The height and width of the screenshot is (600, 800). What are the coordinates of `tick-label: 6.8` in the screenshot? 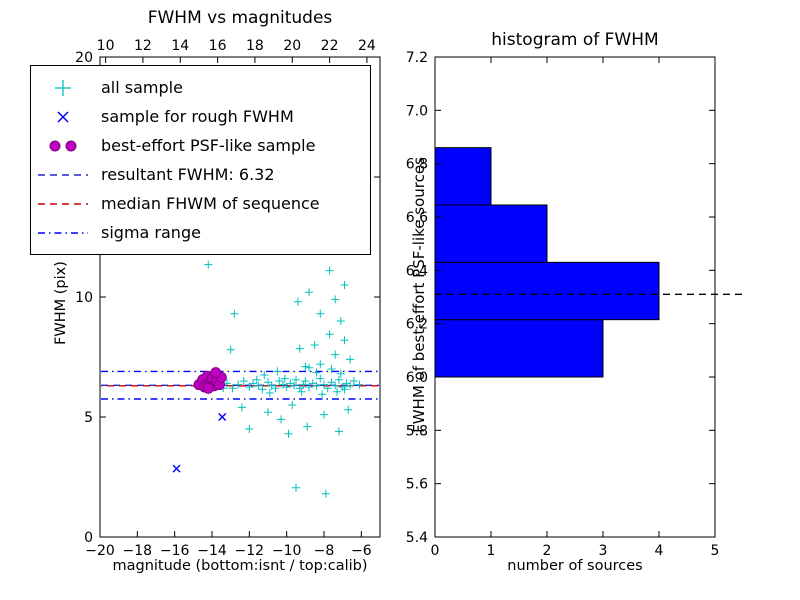 It's located at (417, 165).